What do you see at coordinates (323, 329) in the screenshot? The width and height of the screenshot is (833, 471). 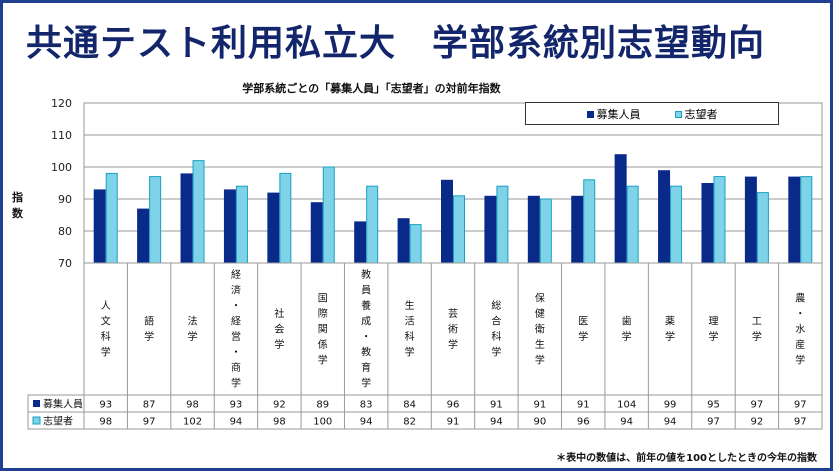 I see `category-label: 国際関係学` at bounding box center [323, 329].